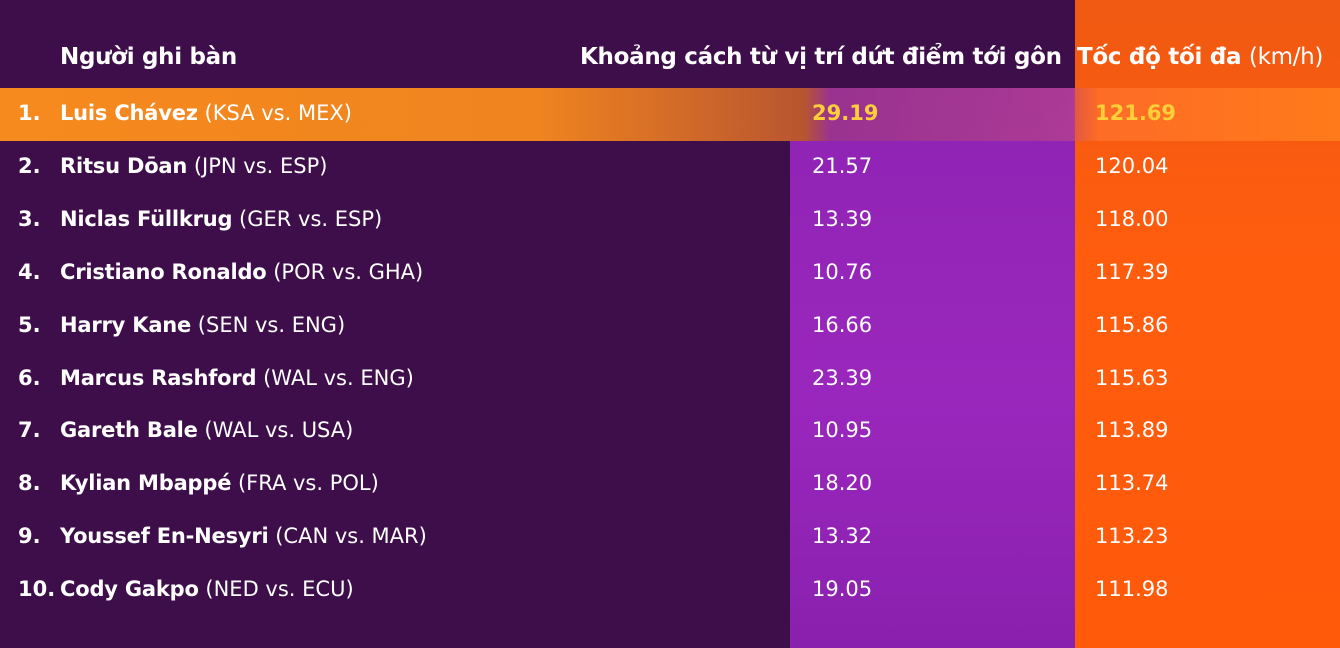 The width and height of the screenshot is (1340, 648). What do you see at coordinates (146, 218) in the screenshot?
I see `player-name: Niclas Füllkrug` at bounding box center [146, 218].